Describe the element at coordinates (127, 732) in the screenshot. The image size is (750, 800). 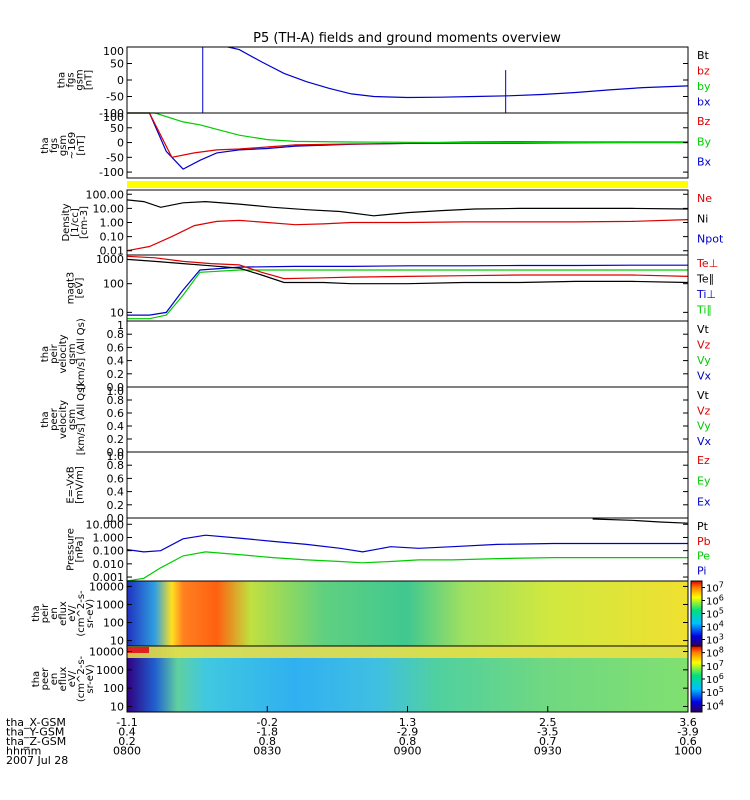
I see `orbit-value: 0.4` at that location.